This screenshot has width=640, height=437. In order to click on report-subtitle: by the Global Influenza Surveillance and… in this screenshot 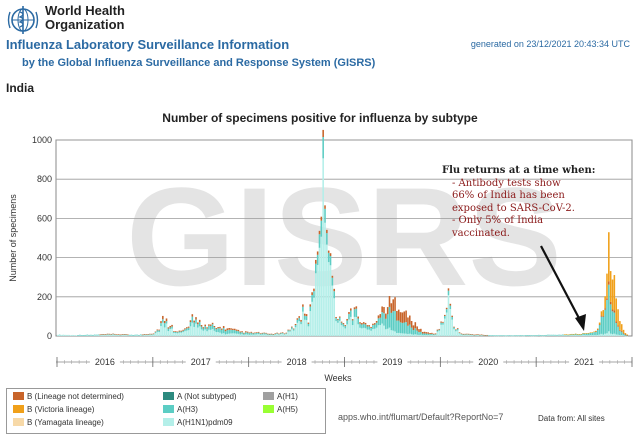, I will do `click(199, 63)`.